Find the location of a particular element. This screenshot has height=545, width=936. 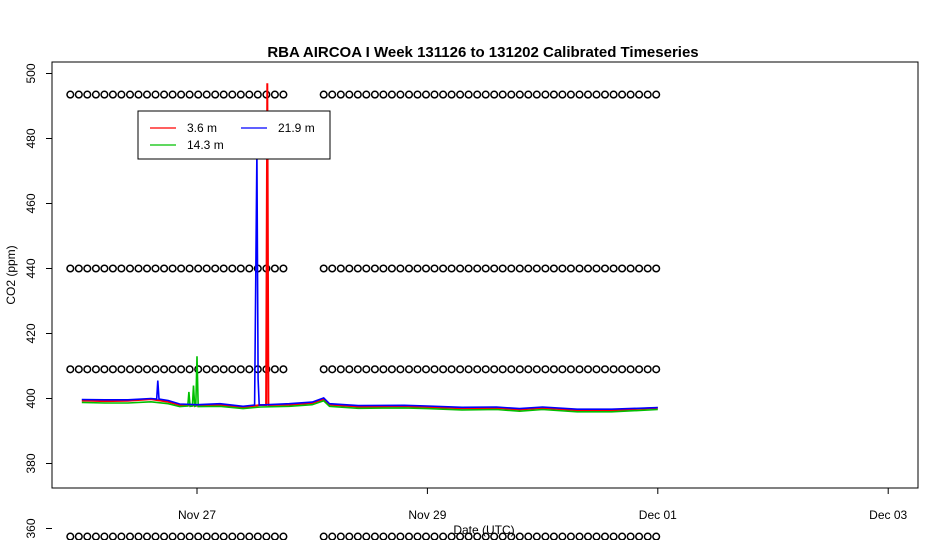

legend-label: 21.9 m is located at coordinates (296, 128).